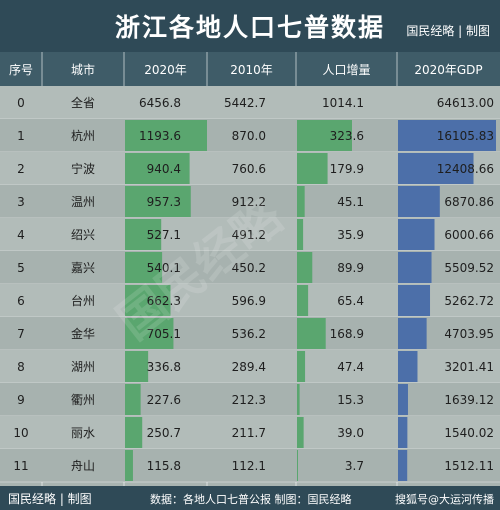  Describe the element at coordinates (21, 235) in the screenshot. I see `index-cell: 4` at that location.